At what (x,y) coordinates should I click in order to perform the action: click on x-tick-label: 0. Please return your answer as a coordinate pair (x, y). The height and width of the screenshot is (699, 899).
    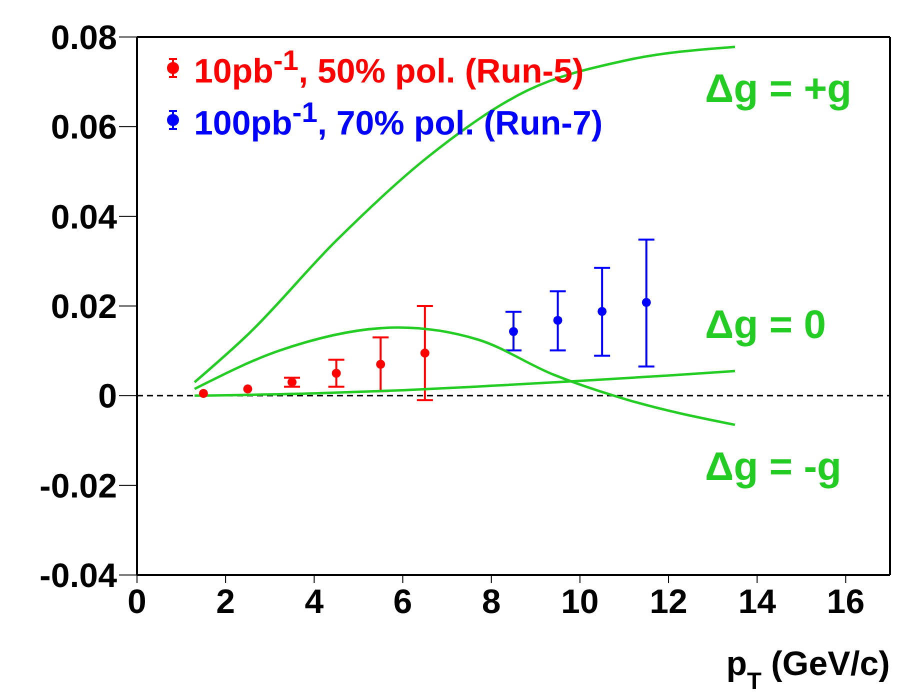
    Looking at the image, I should click on (137, 602).